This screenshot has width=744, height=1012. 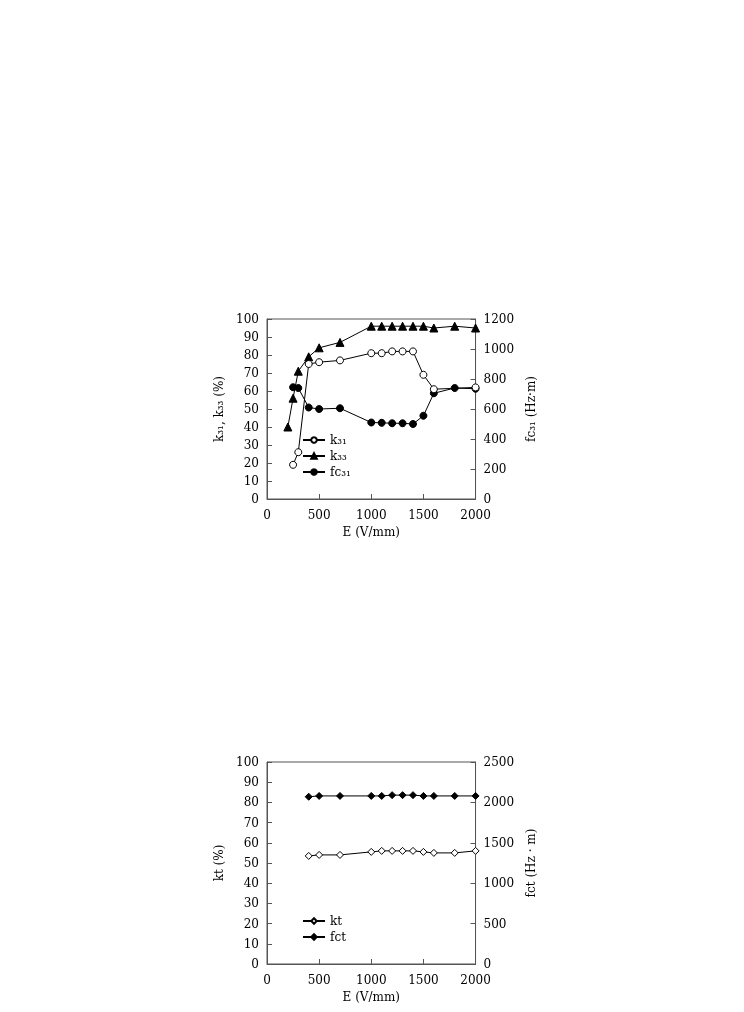 What do you see at coordinates (499, 319) in the screenshot?
I see `y2-tick-label: 1200` at bounding box center [499, 319].